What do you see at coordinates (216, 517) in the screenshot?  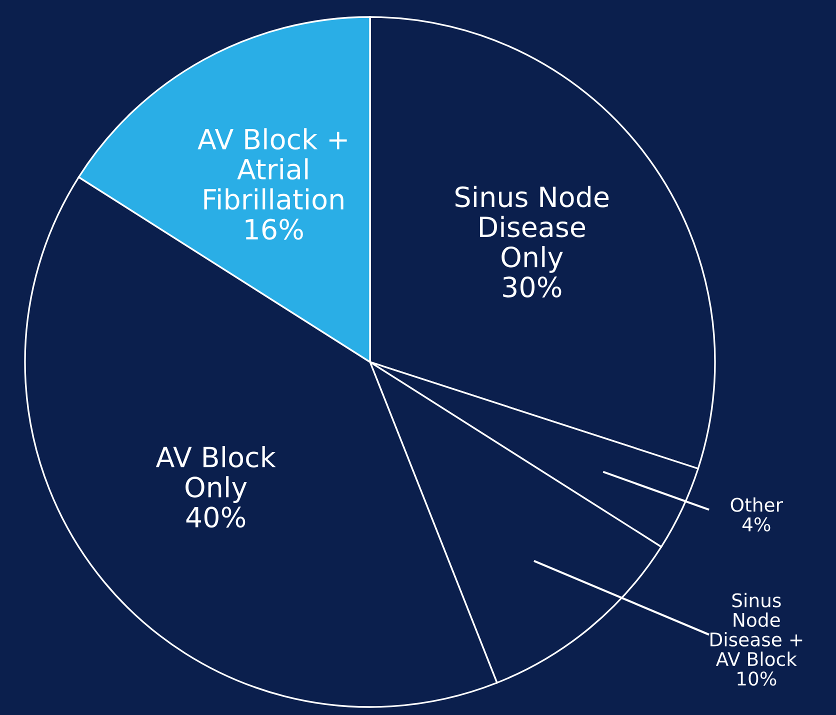 I see `data-label: 40%` at bounding box center [216, 517].